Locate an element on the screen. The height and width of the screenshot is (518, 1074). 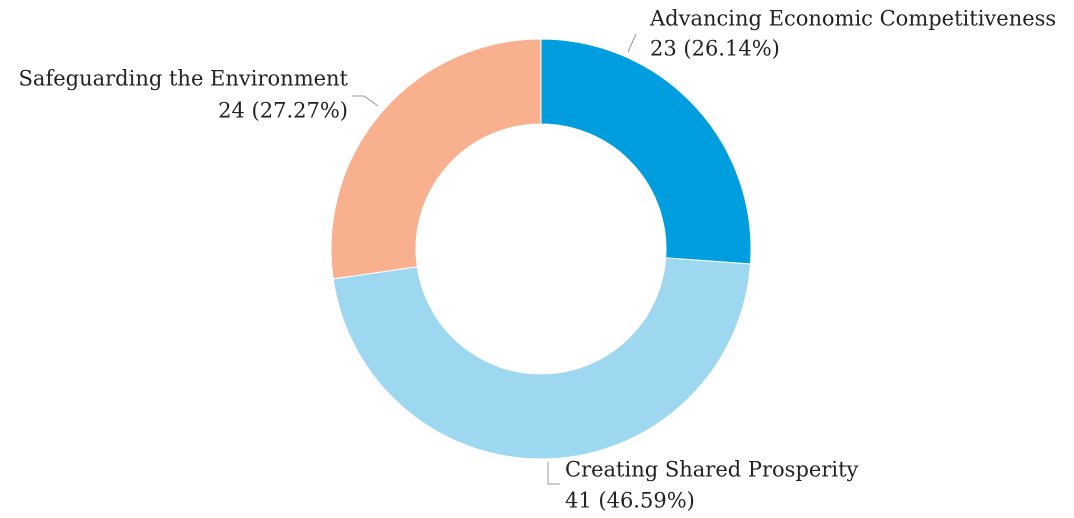
slice-label: Advancing Economic Competitiveness is located at coordinates (852, 19).